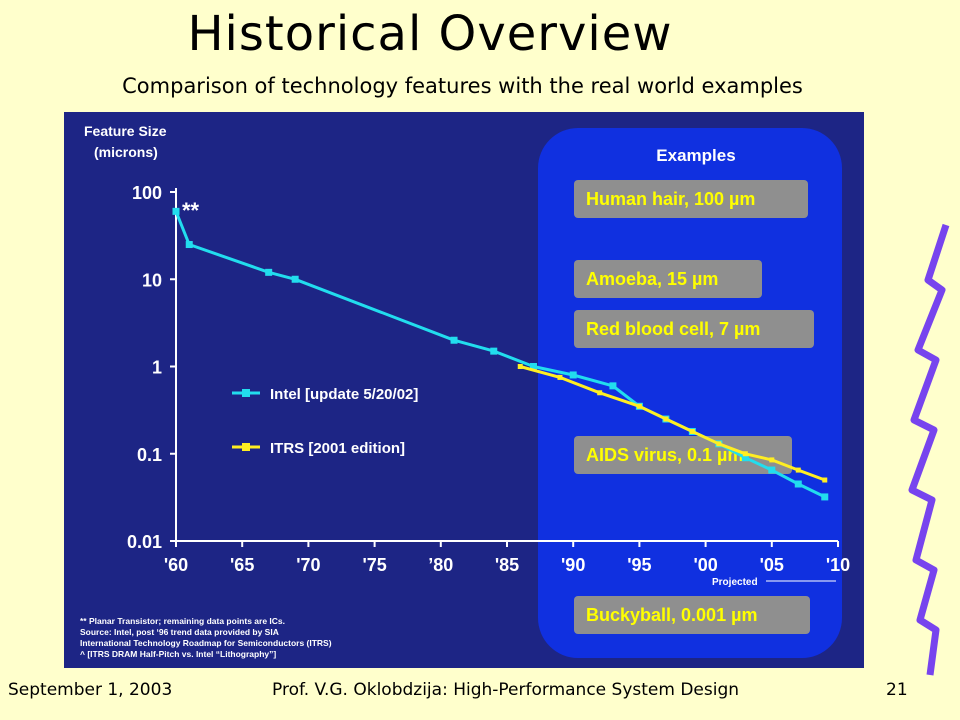  Describe the element at coordinates (191, 210) in the screenshot. I see `planar-annotation: **` at that location.